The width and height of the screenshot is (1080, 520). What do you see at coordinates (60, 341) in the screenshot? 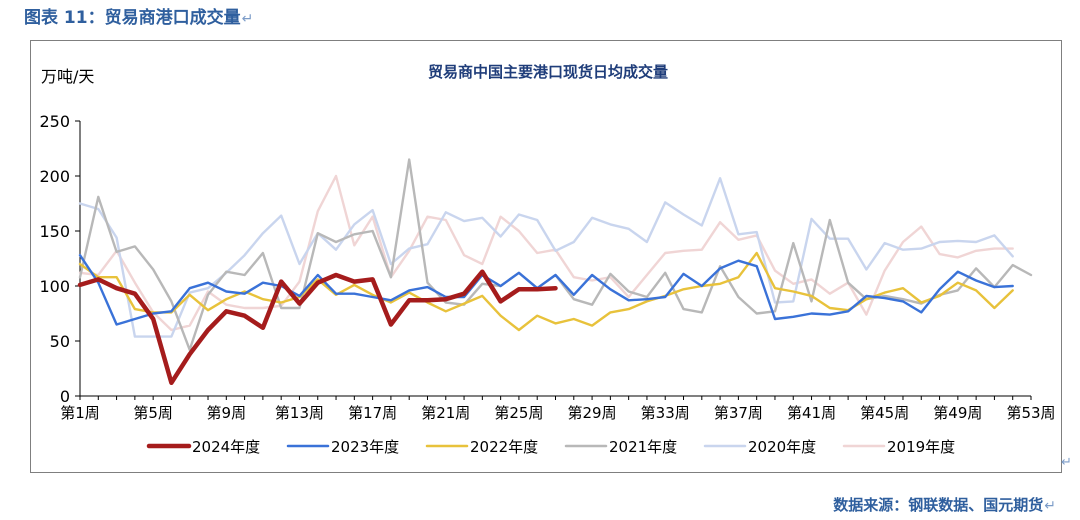
I see `y-tick-label: 50` at bounding box center [60, 341].